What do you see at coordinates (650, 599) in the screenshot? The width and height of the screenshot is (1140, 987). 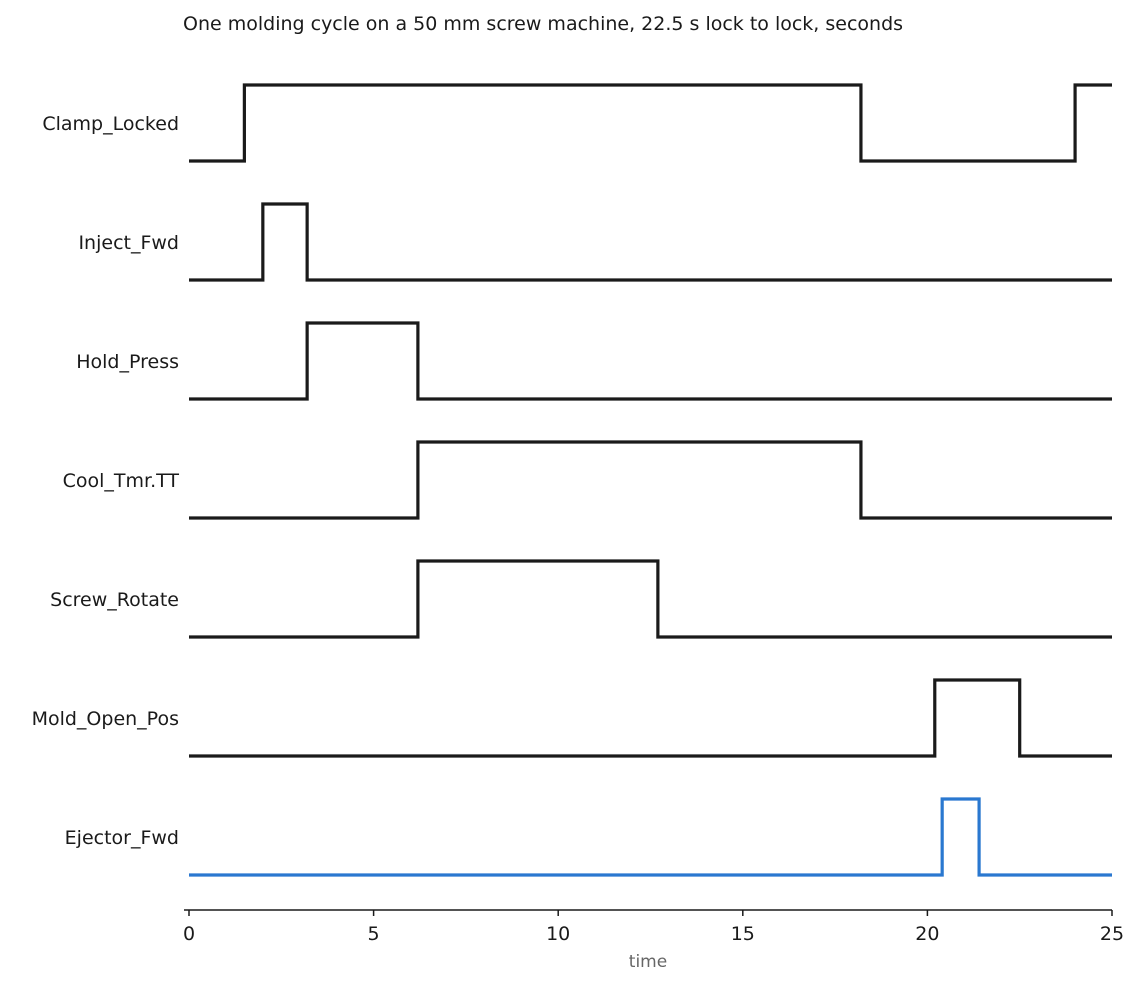 I see `signal-trace-screw-rotate` at bounding box center [650, 599].